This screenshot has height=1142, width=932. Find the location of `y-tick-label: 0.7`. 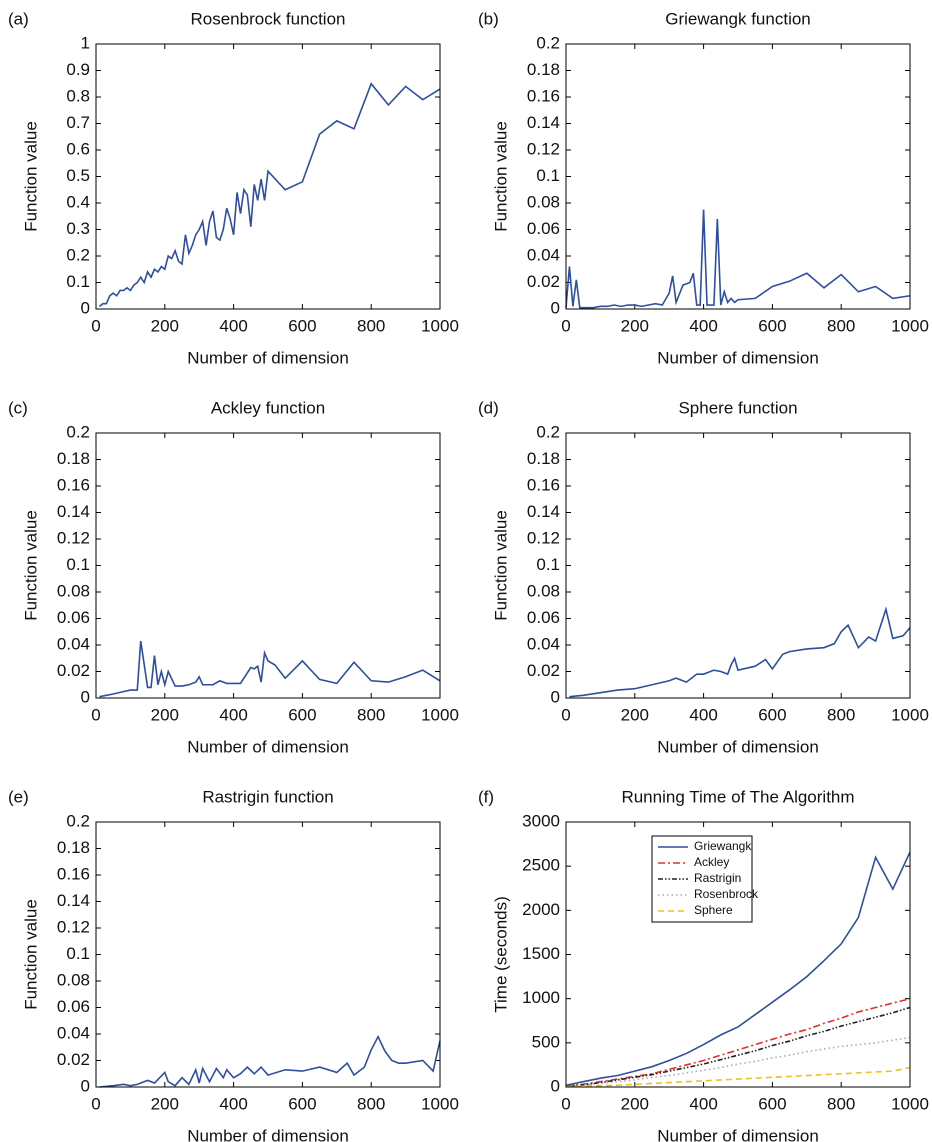

y-tick-label: 0.7 is located at coordinates (78, 122).